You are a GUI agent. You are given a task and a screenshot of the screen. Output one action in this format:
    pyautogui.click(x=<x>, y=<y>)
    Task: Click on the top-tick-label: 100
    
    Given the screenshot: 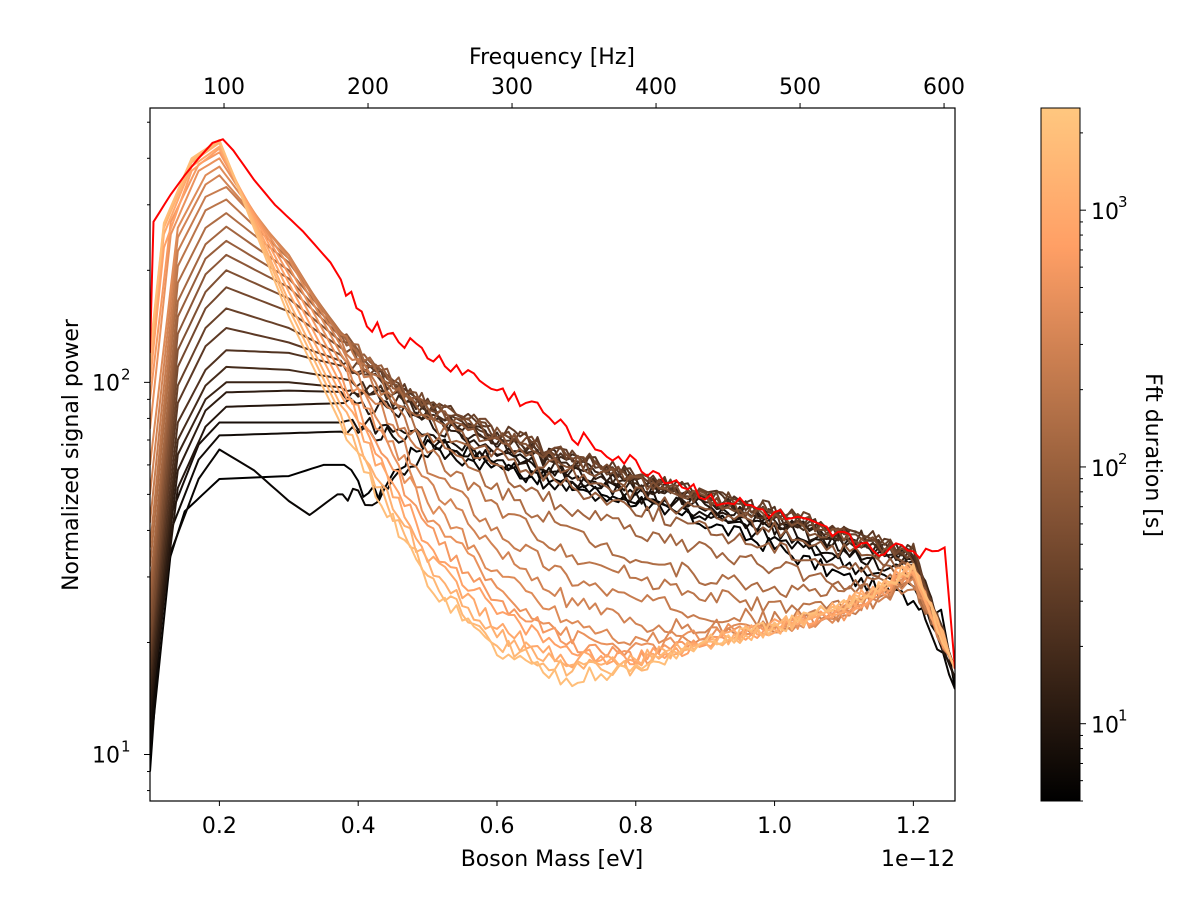 What is the action you would take?
    pyautogui.click(x=224, y=87)
    